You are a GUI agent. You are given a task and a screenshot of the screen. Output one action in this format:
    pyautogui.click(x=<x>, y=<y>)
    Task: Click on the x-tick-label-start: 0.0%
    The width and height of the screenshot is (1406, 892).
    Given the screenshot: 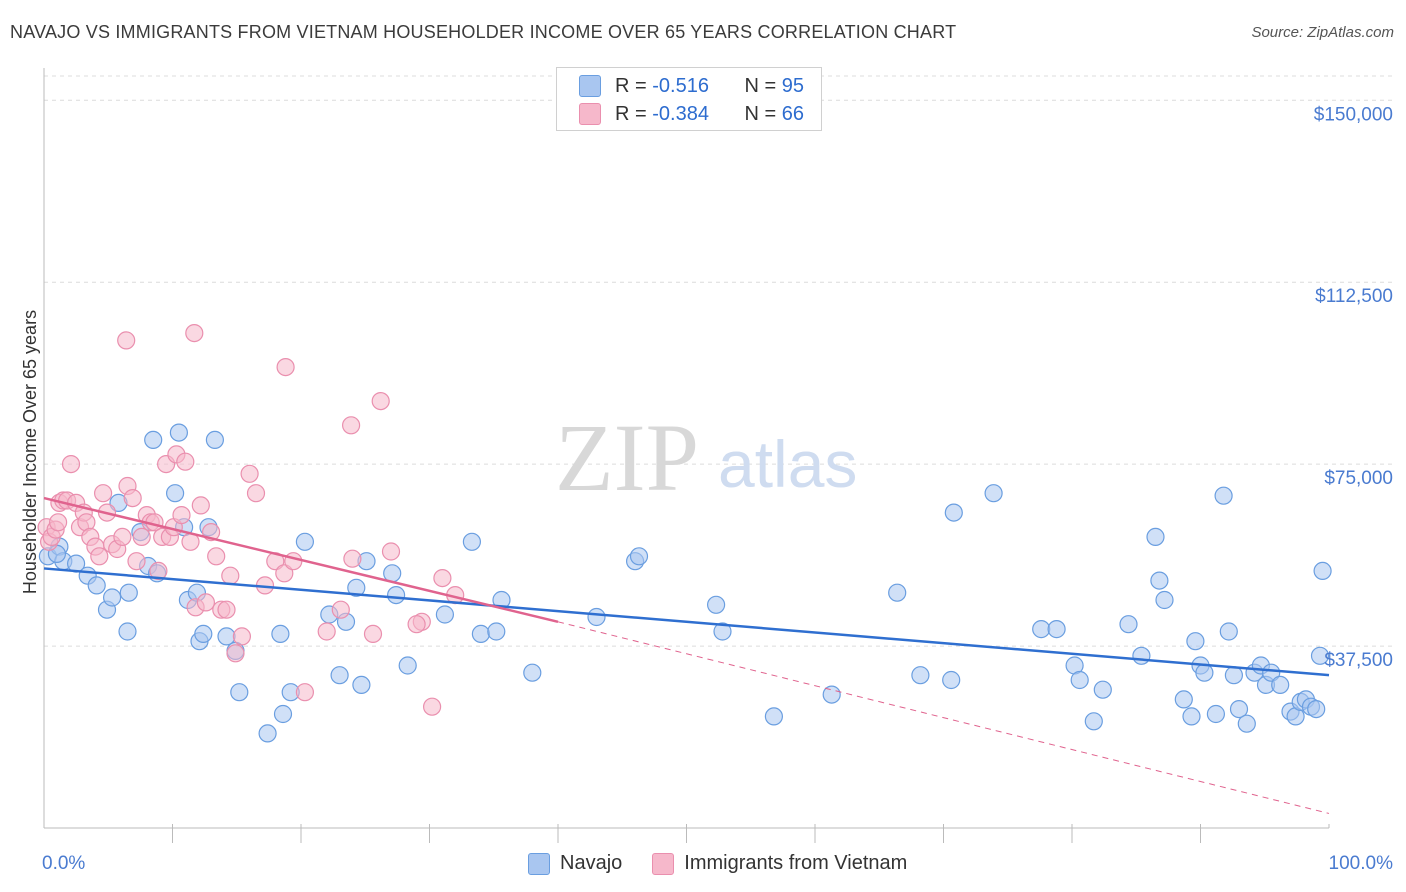 What is the action you would take?
    pyautogui.click(x=63, y=863)
    